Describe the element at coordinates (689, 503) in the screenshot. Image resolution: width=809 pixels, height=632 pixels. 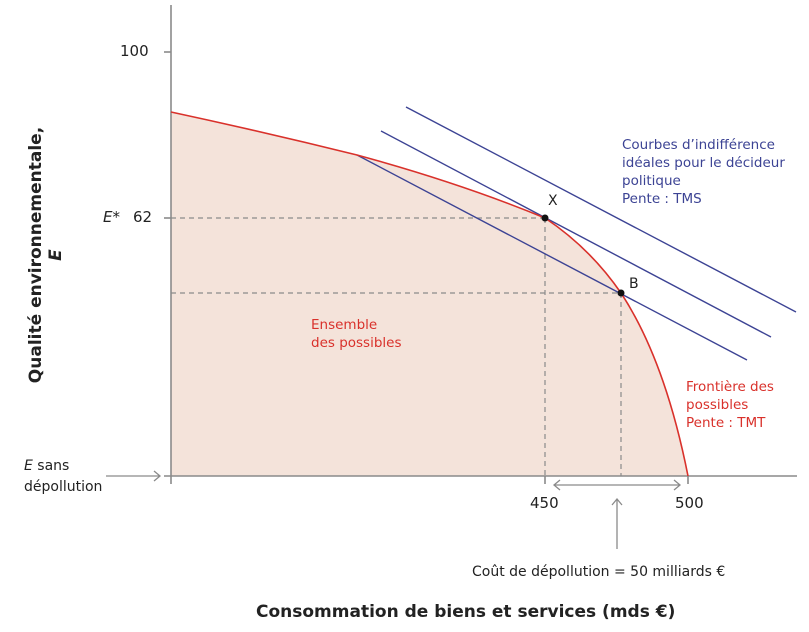
I see `x-tick-500: 500` at that location.